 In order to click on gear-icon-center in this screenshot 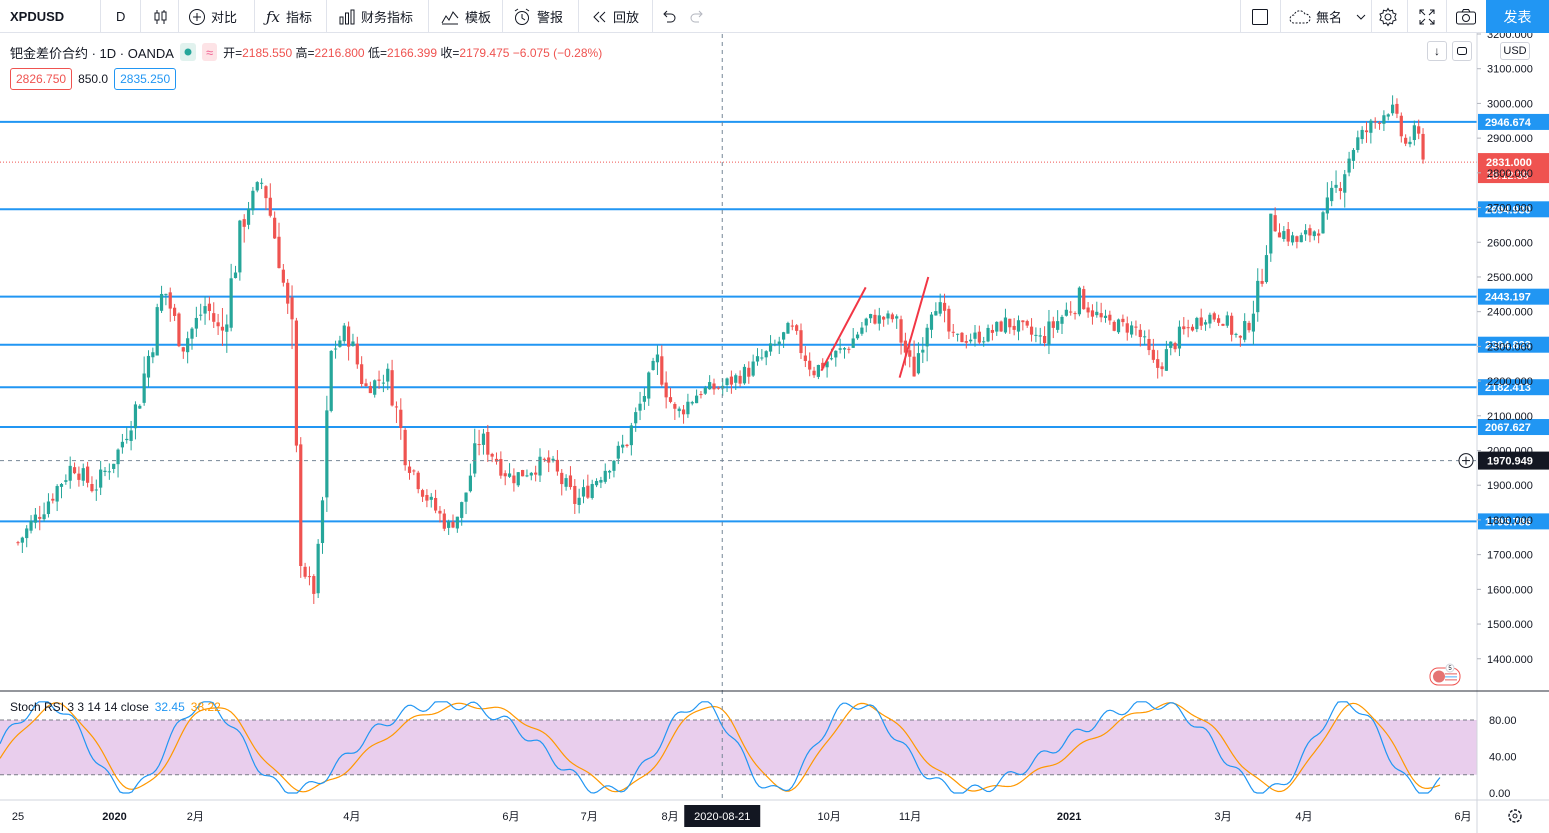, I will do `click(1515, 816)`.